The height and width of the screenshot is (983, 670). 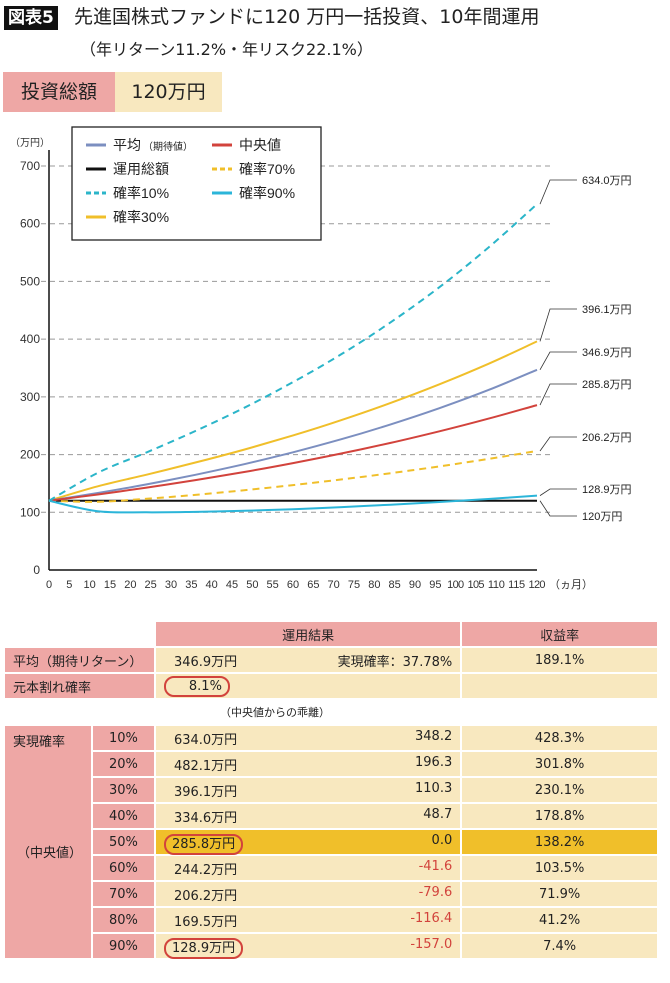 I want to click on x-tick-label: 70, so click(x=334, y=585).